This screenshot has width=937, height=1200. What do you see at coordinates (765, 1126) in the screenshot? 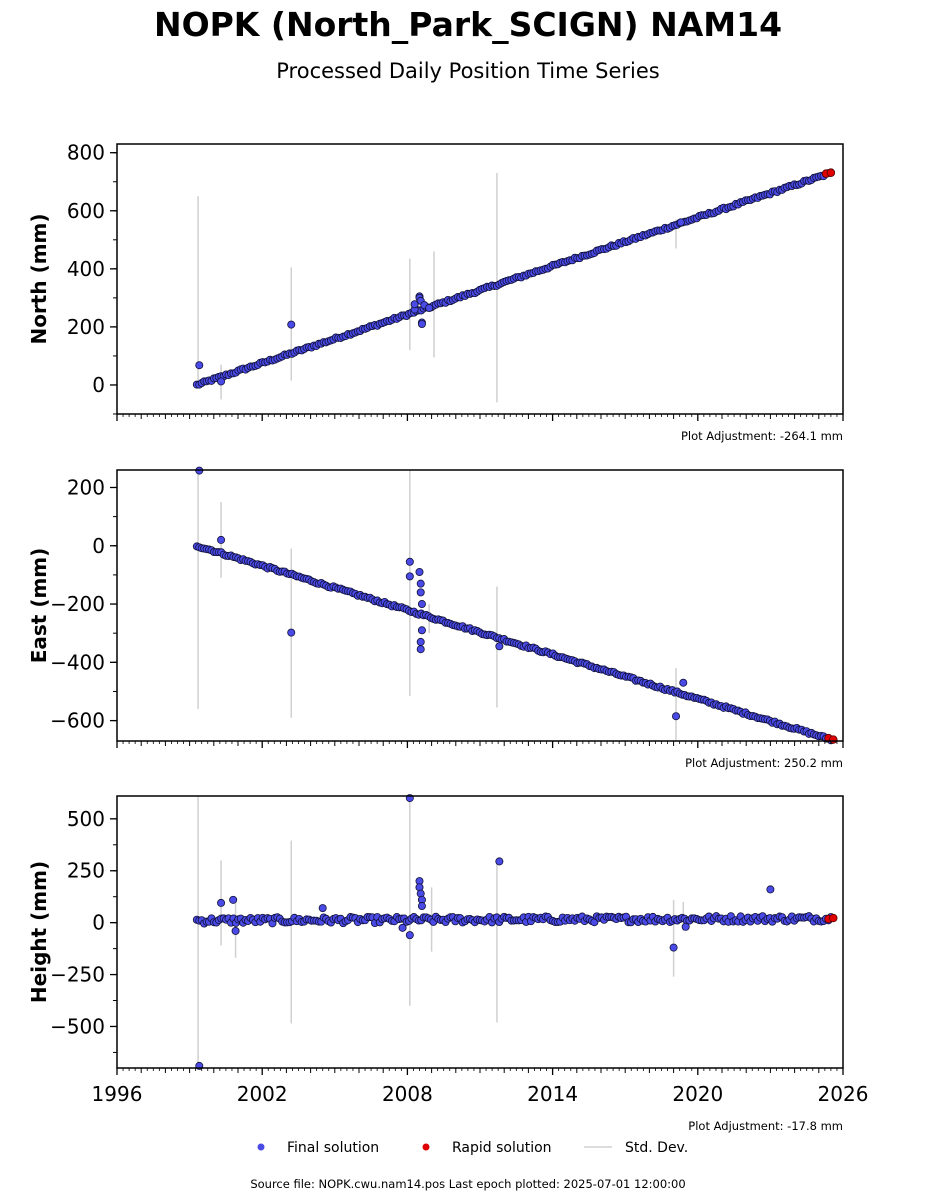
I see `plot-adjustment-note: Plot Adjustment: -17.8 mm` at bounding box center [765, 1126].